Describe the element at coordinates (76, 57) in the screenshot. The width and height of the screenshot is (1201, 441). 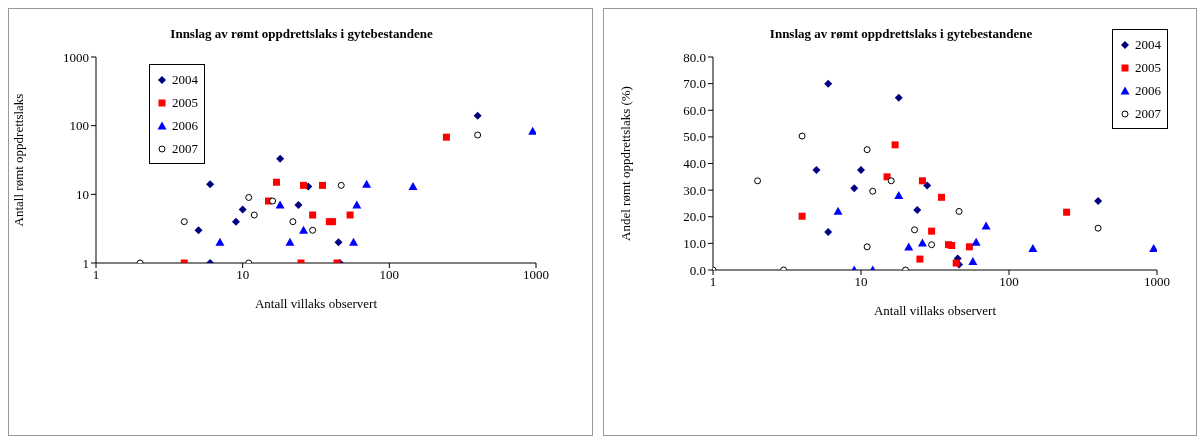
I see `y-tick-label: 1000` at that location.